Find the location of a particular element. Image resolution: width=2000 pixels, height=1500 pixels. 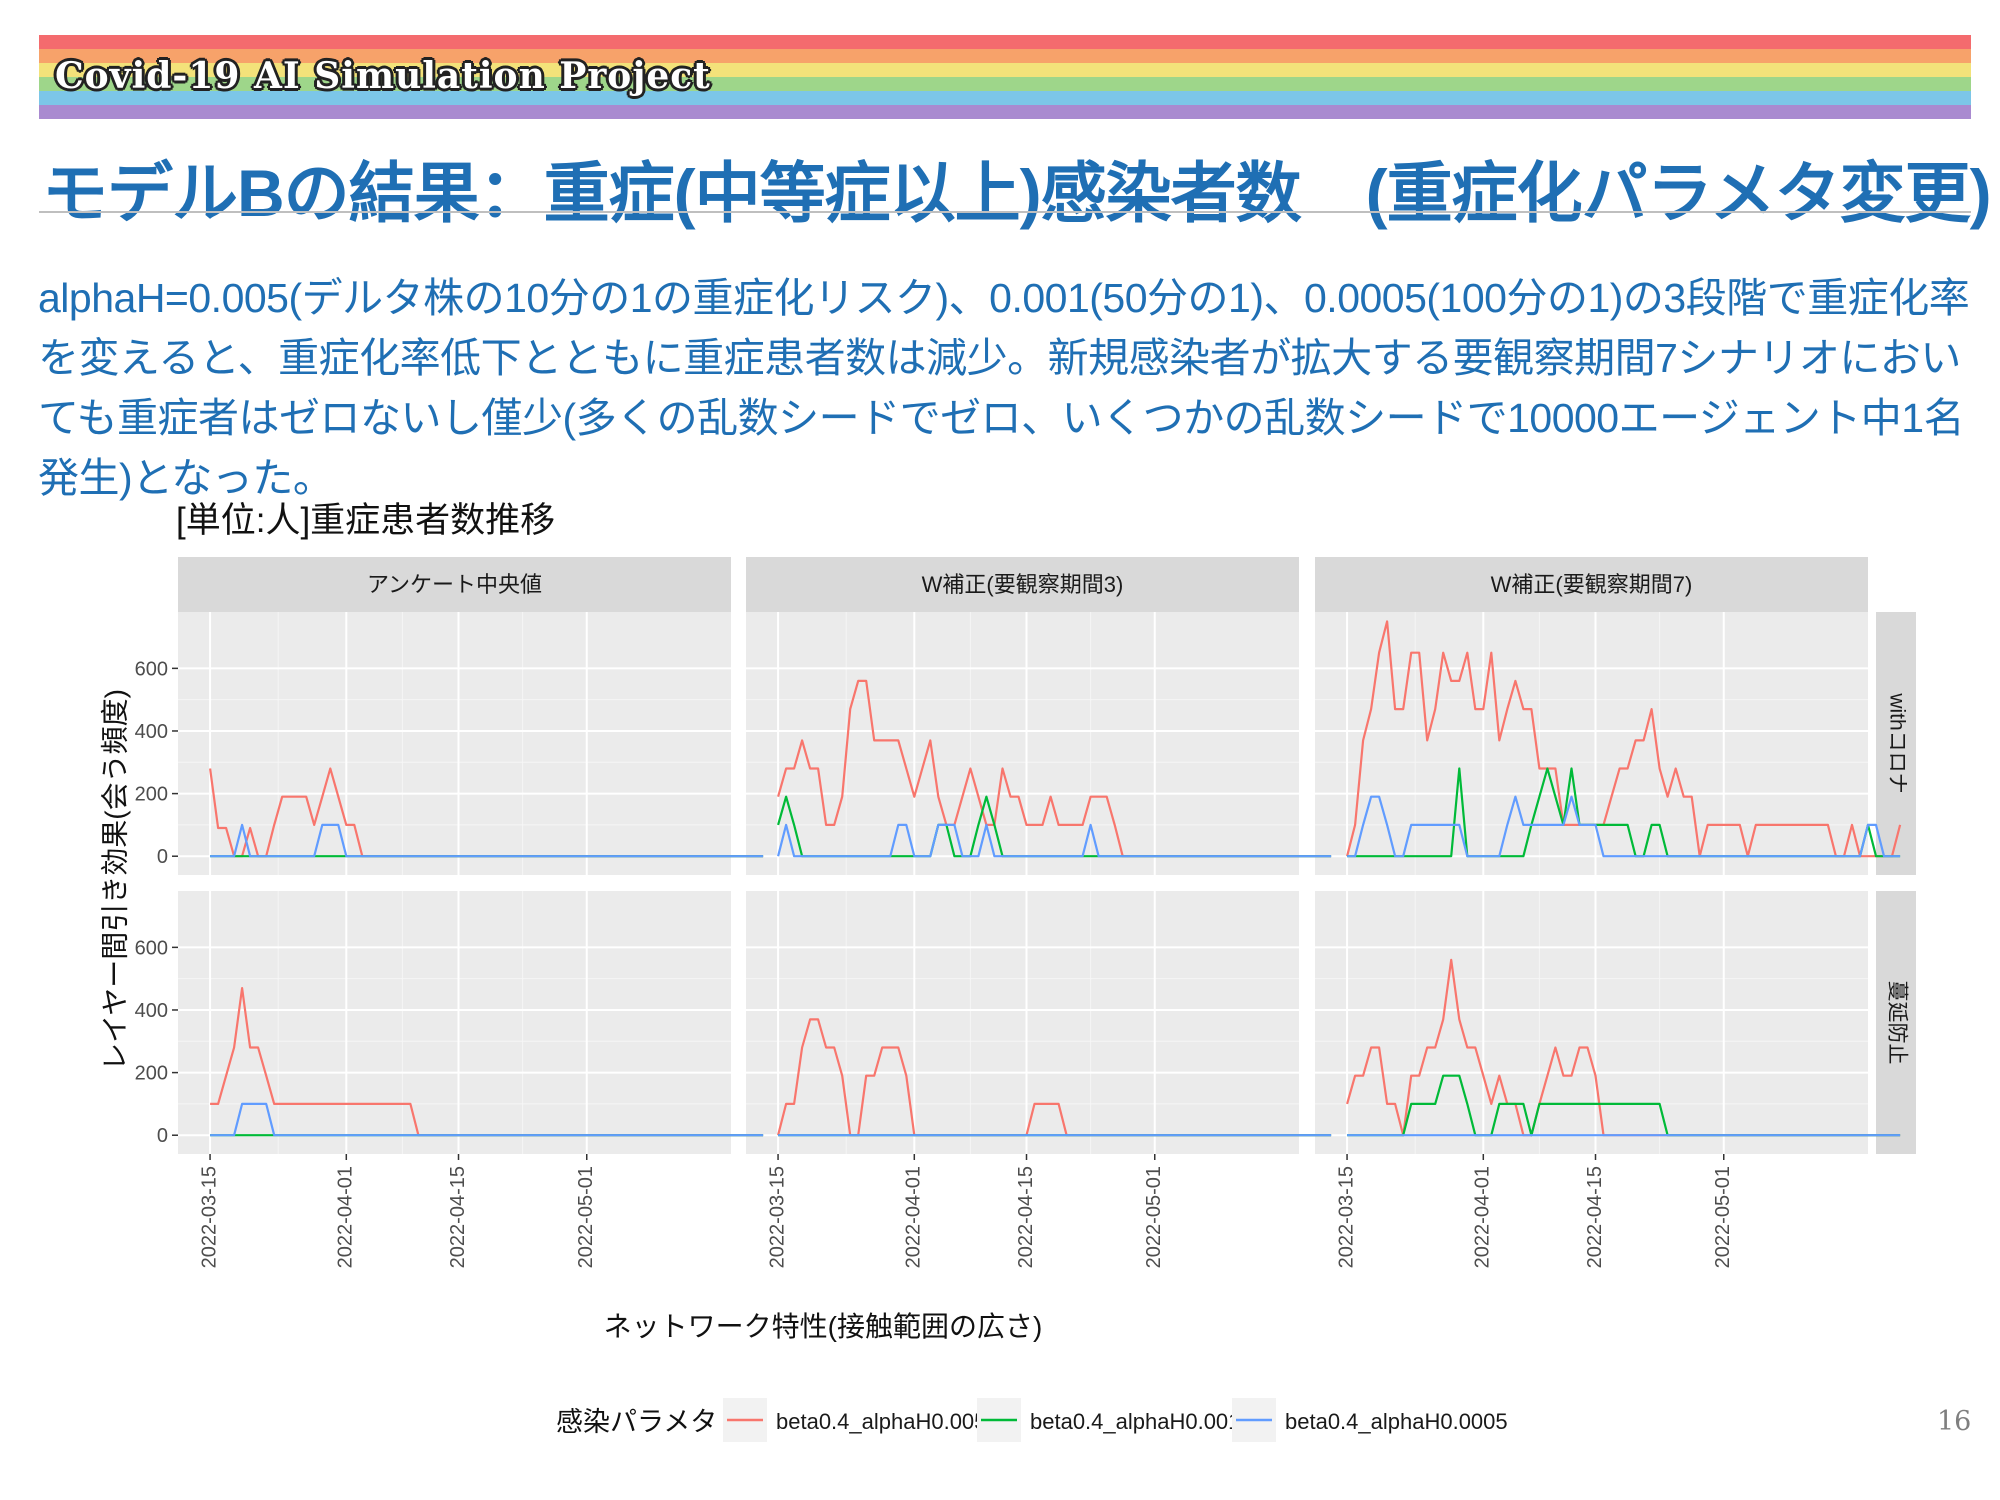

facet-strip-label: 蔓延防止 is located at coordinates (1896, 1023).